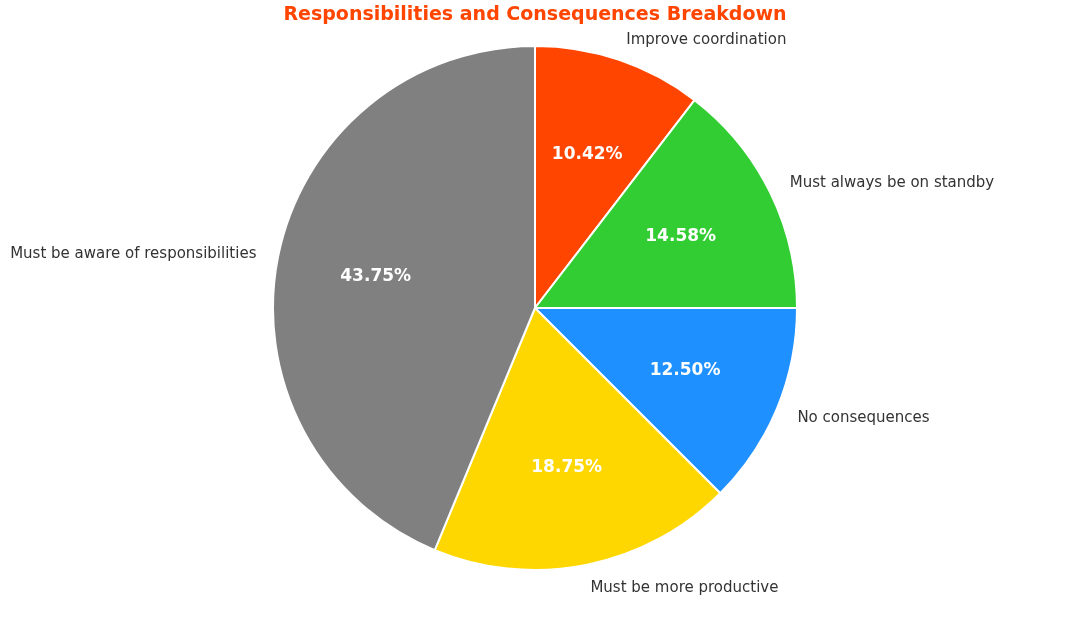  I want to click on data-label: 12.50%, so click(685, 369).